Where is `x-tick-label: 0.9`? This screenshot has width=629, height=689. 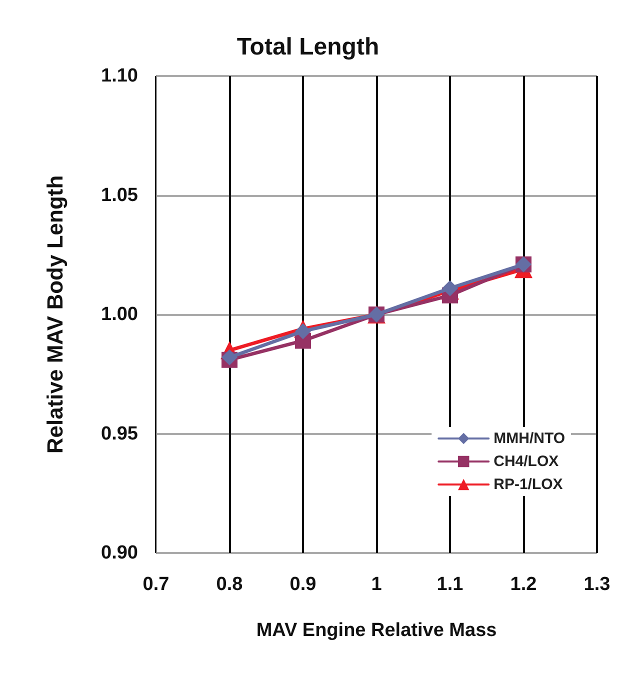 x-tick-label: 0.9 is located at coordinates (303, 584).